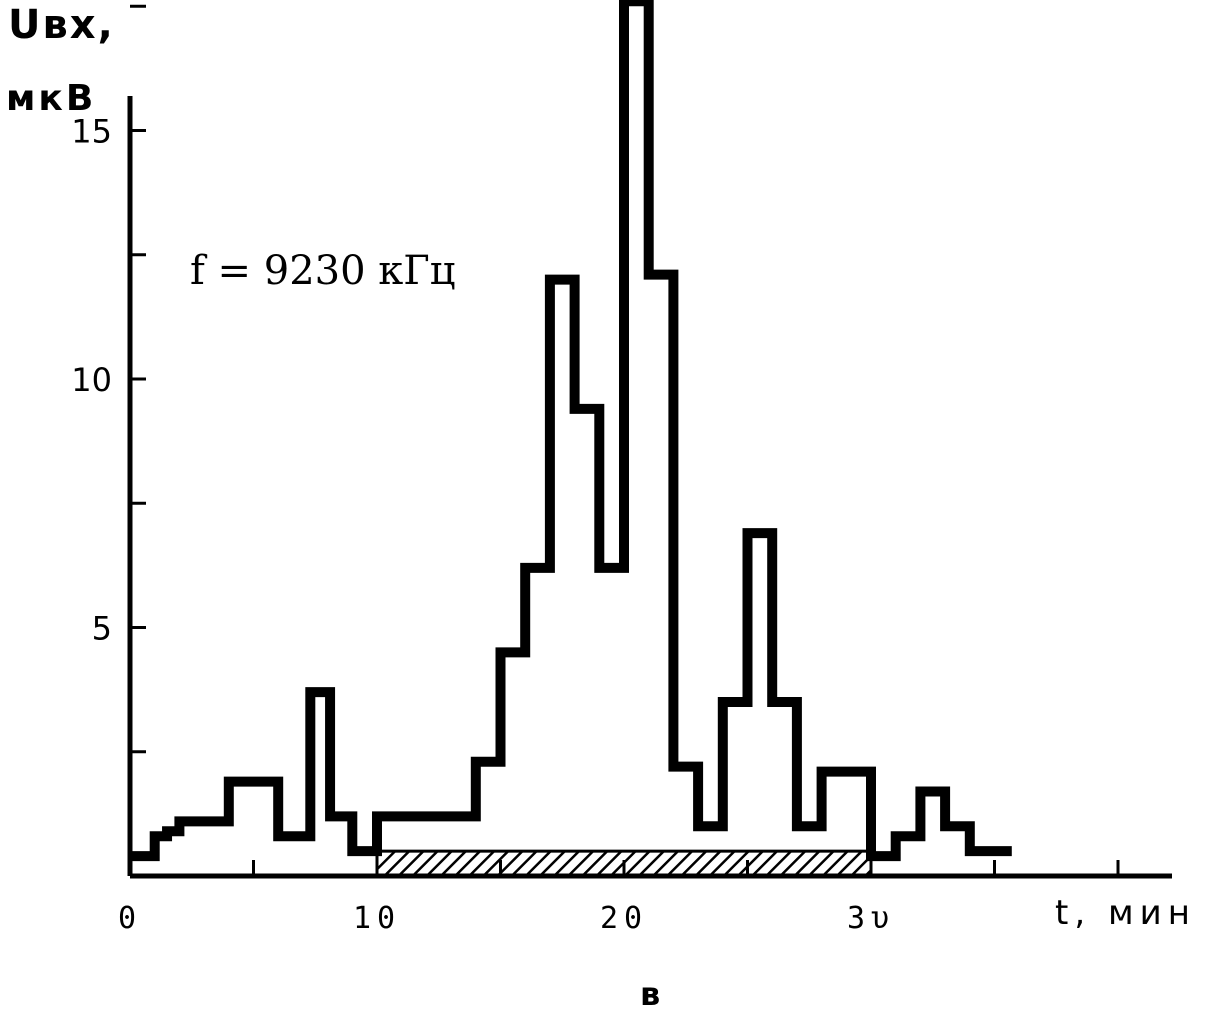 Image resolution: width=1211 pixels, height=1013 pixels. Describe the element at coordinates (323, 271) in the screenshot. I see `frequency-annotation: f = 9230 кГц` at that location.